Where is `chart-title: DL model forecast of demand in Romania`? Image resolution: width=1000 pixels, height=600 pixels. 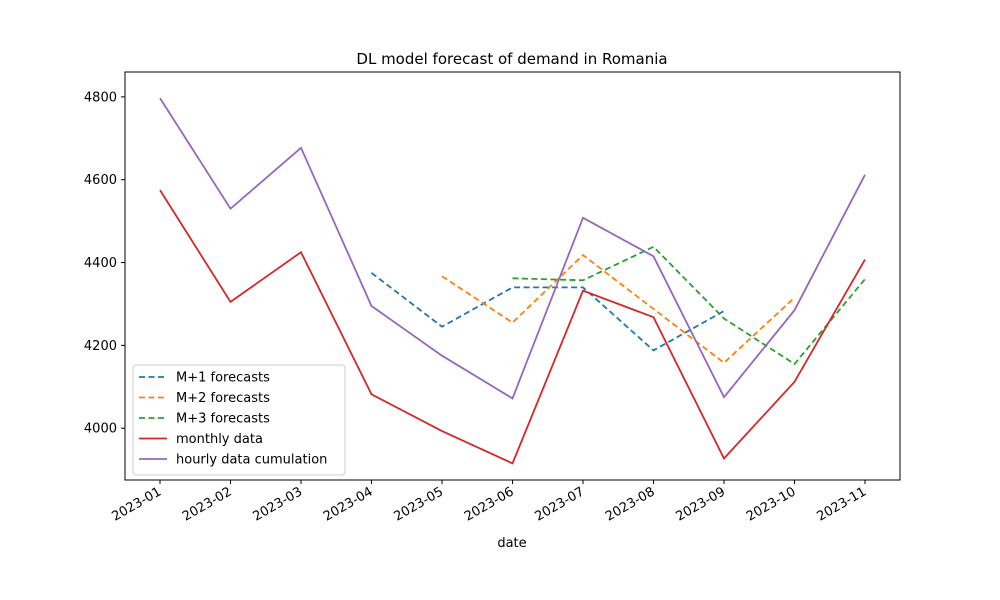 chart-title: DL model forecast of demand in Romania is located at coordinates (511, 59).